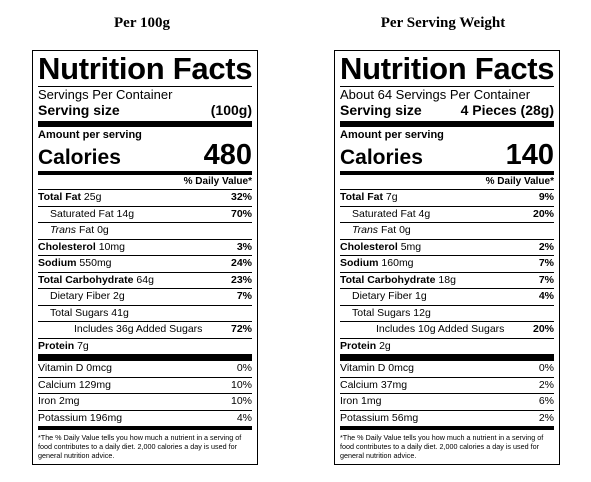 Image resolution: width=591 pixels, height=482 pixels. What do you see at coordinates (529, 155) in the screenshot?
I see `calories-value: 140` at bounding box center [529, 155].